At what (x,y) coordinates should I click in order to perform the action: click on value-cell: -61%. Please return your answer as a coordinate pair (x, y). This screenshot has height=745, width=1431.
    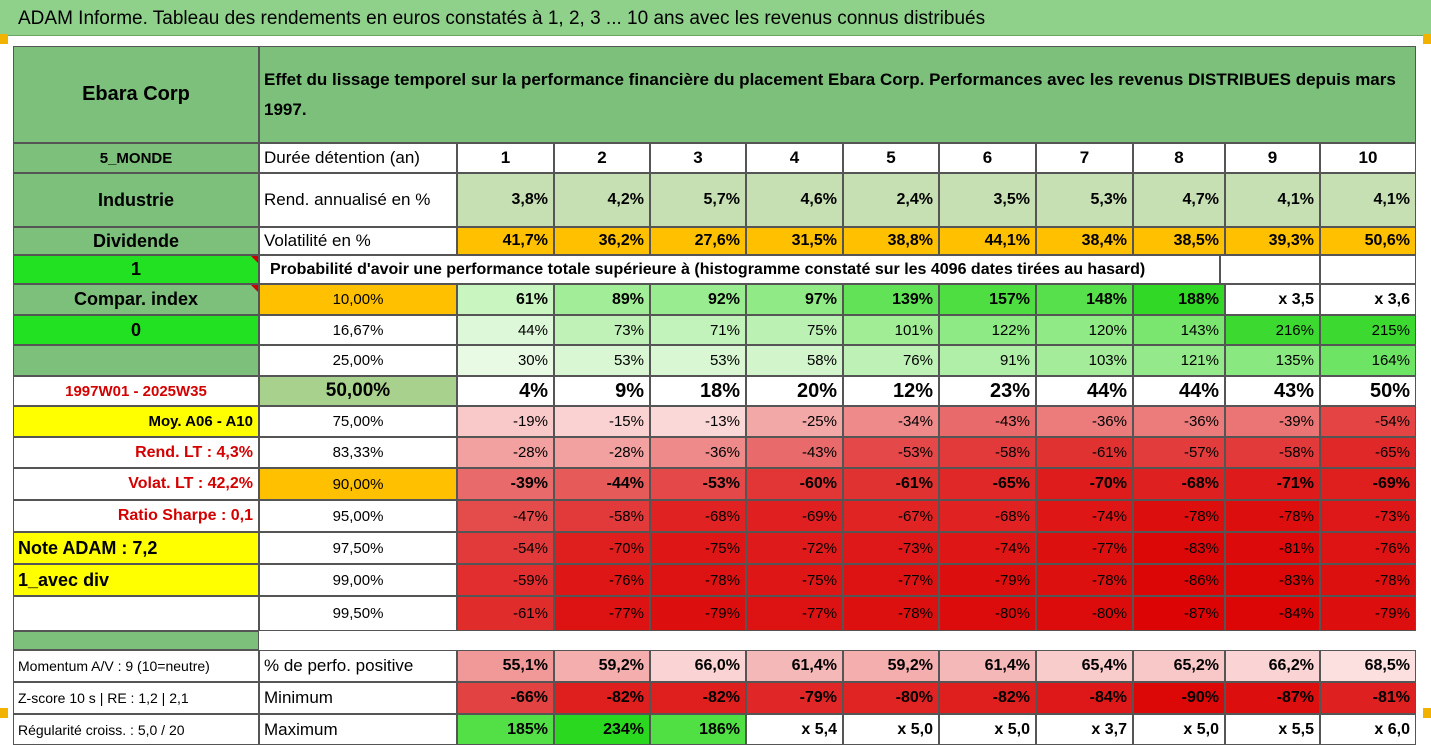
    Looking at the image, I should click on (505, 613).